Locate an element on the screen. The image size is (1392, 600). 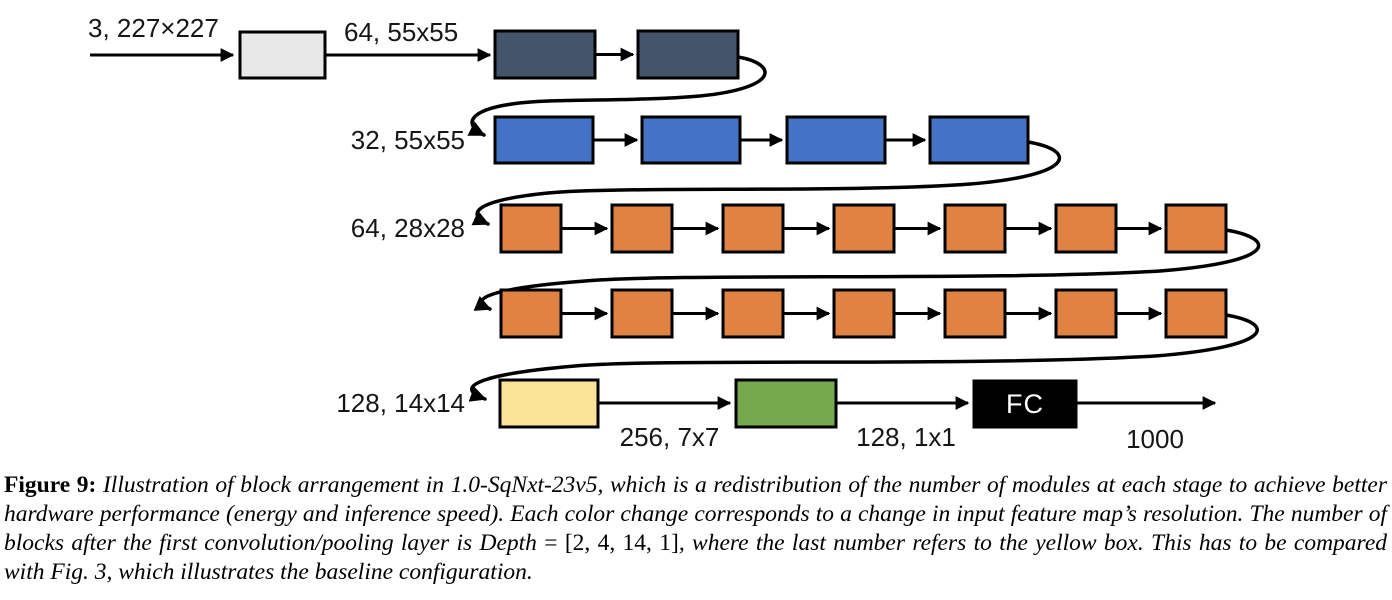
after-yellow-size-label: 256, 7x7 is located at coordinates (669, 437).